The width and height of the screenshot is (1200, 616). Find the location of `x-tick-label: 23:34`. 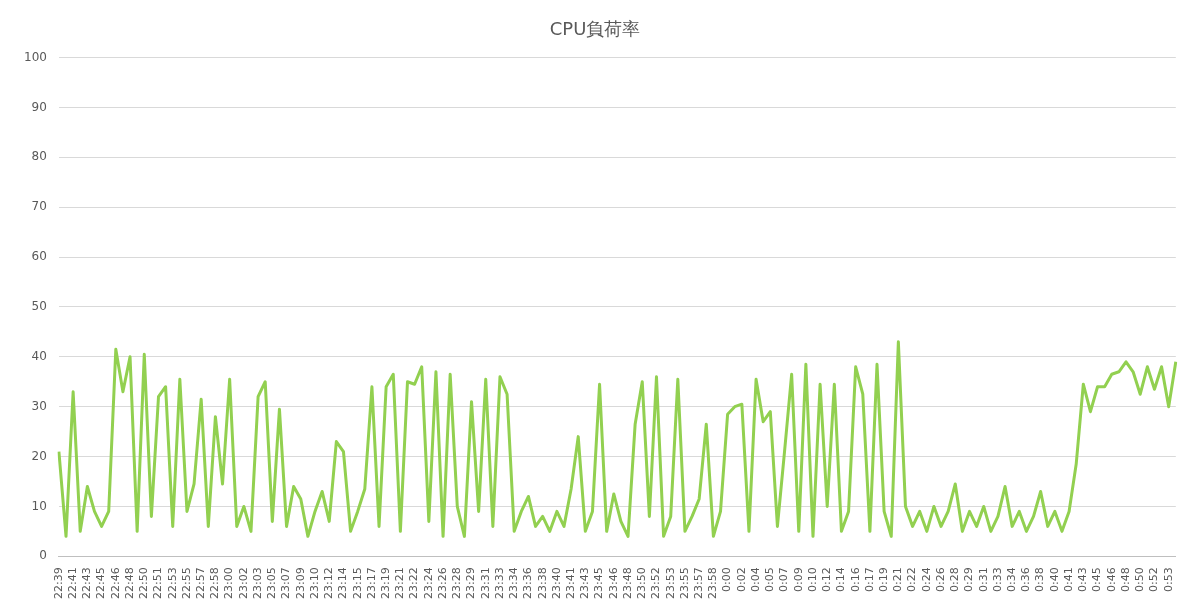

x-tick-label: 23:34 is located at coordinates (514, 583).